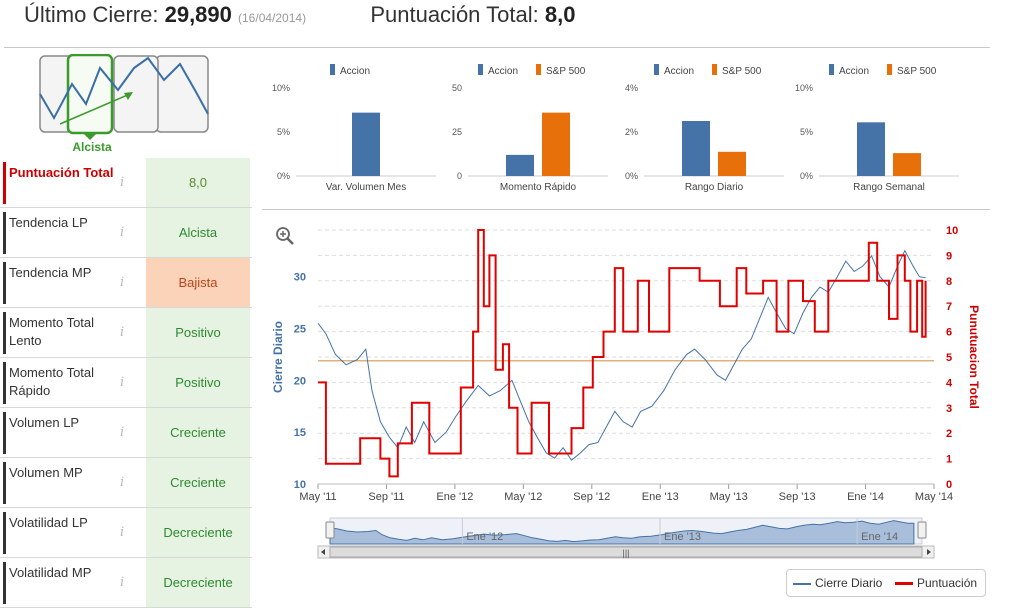 The width and height of the screenshot is (1016, 608). I want to click on navigator-label: Ene '12, so click(484, 537).